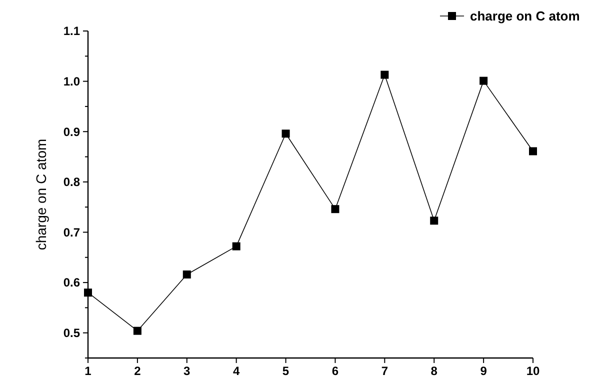 Image resolution: width=600 pixels, height=389 pixels. Describe the element at coordinates (71, 333) in the screenshot. I see `y-tick-label: 0.5` at that location.